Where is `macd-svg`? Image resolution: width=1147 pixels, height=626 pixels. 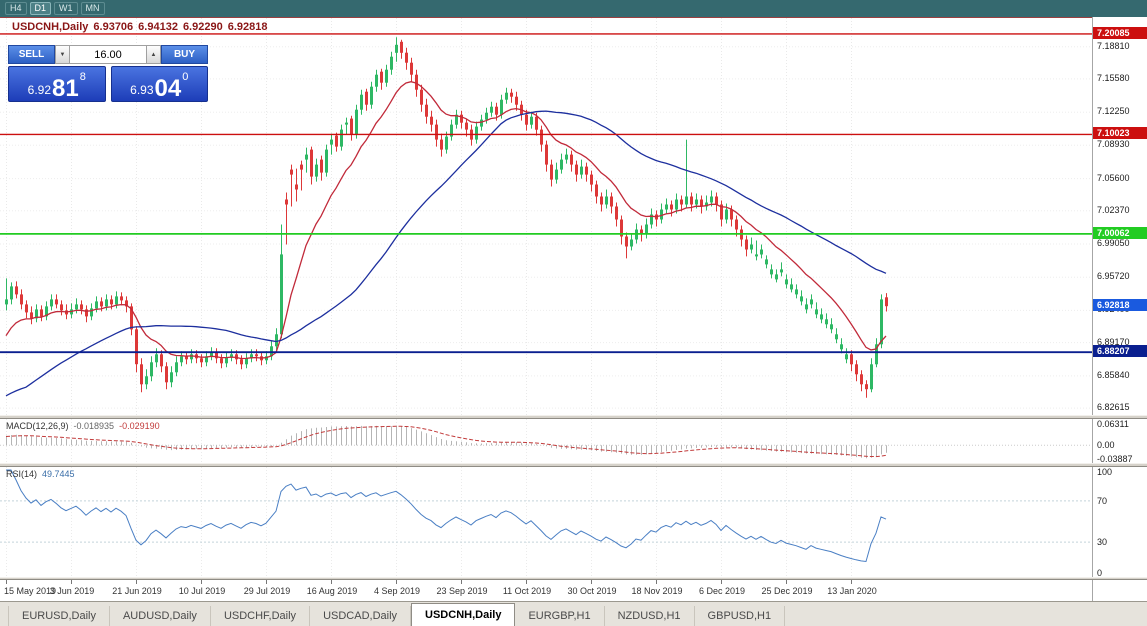 macd-svg is located at coordinates (546, 441).